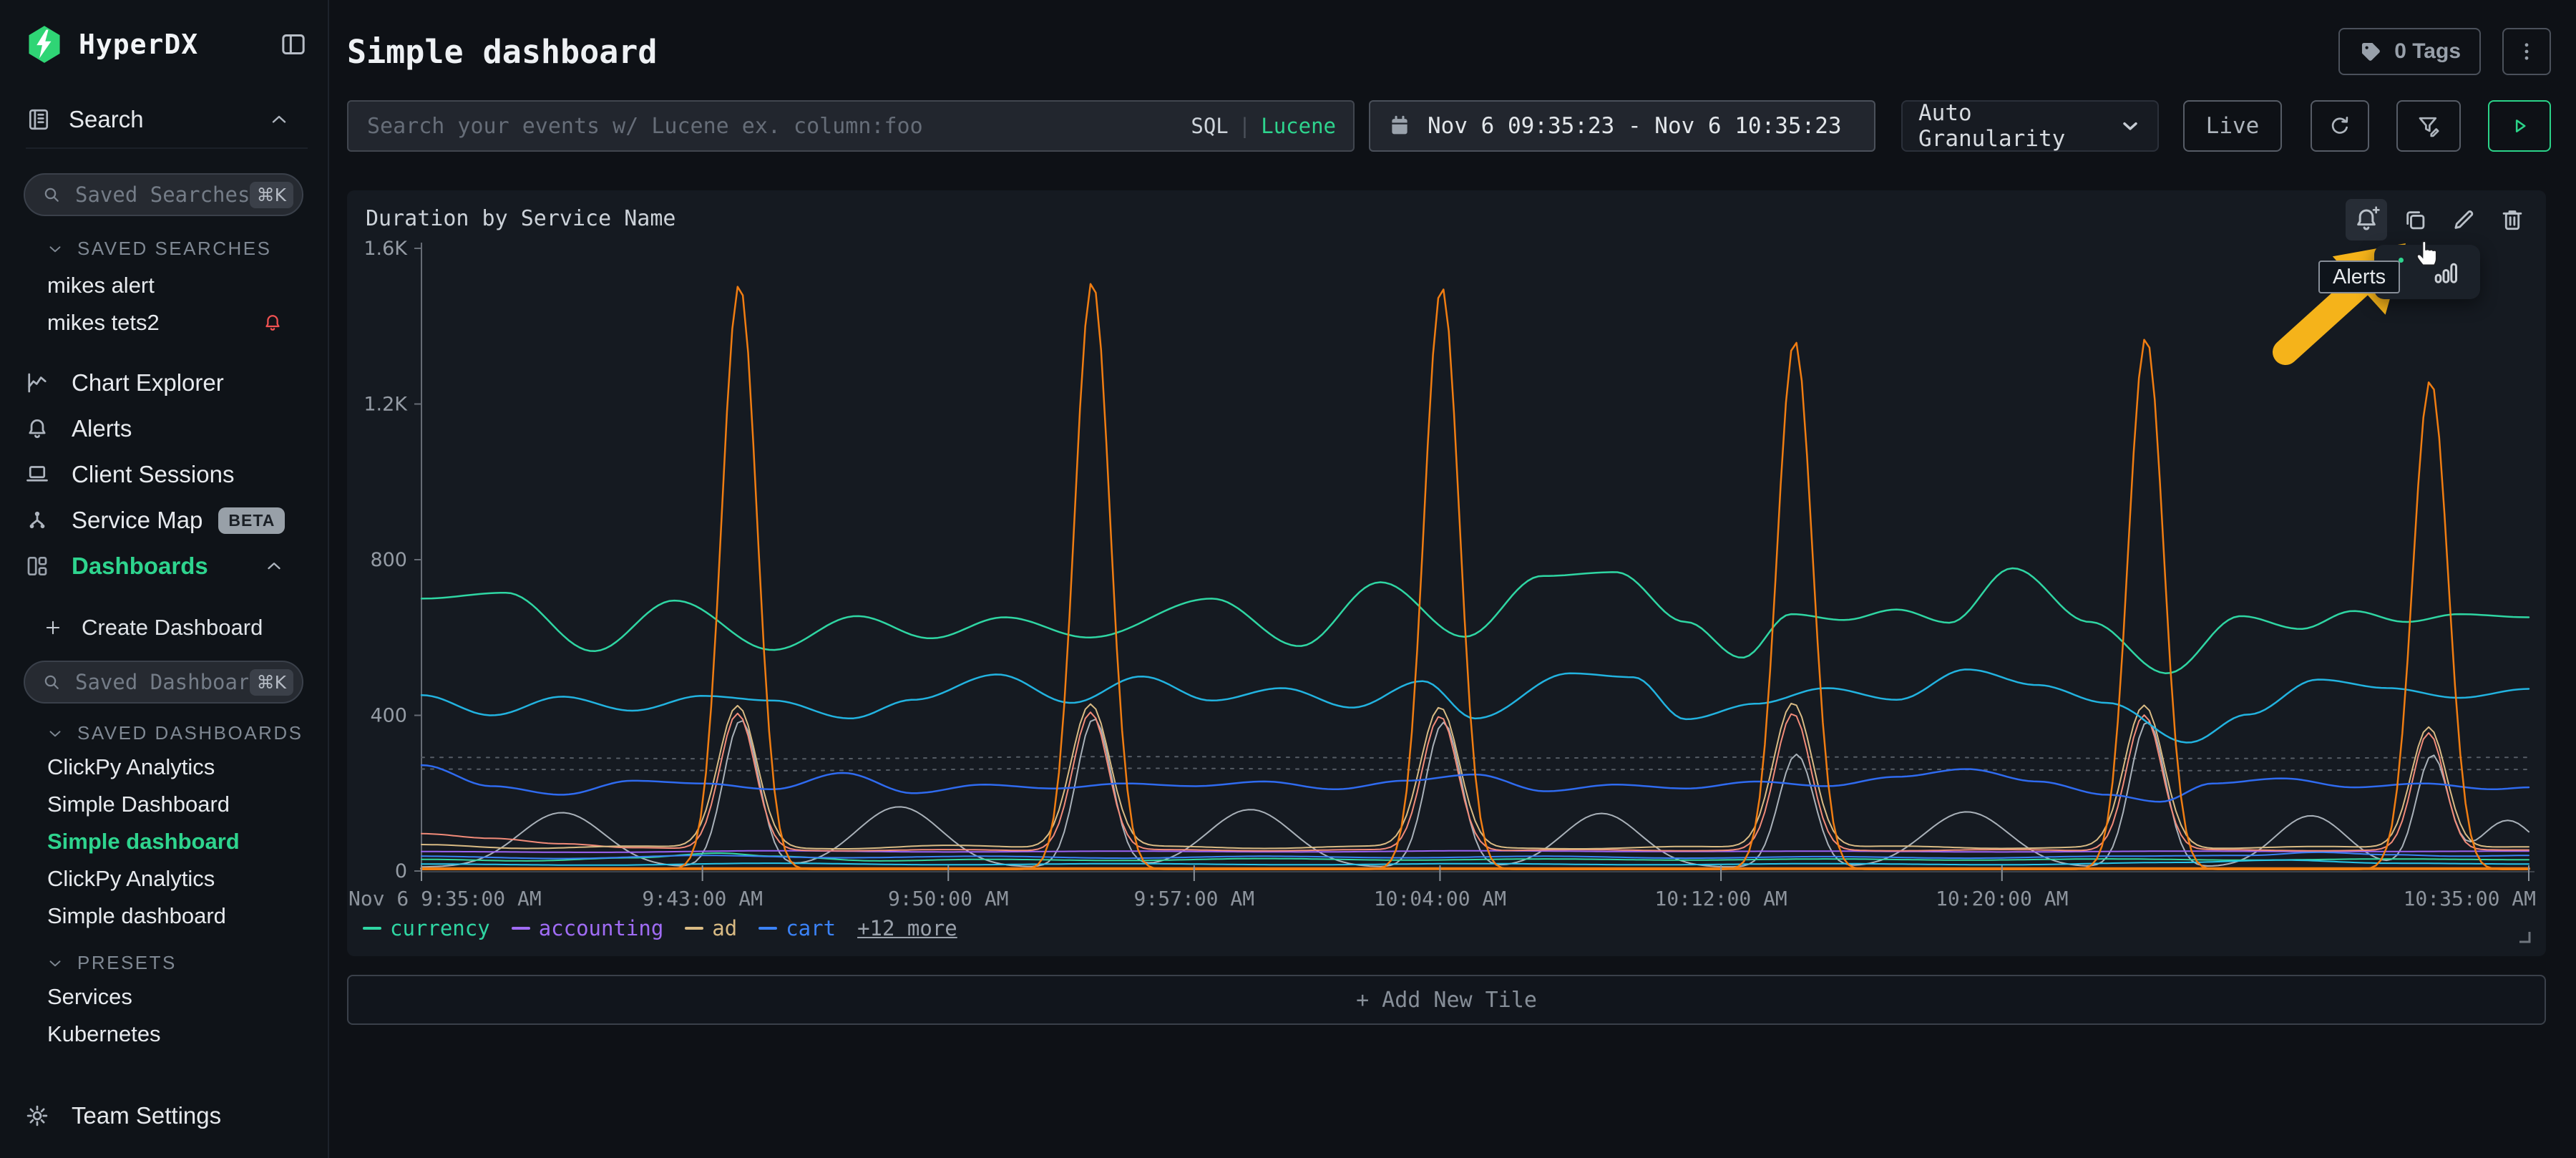 The width and height of the screenshot is (2576, 1158). I want to click on pencil-icon, so click(2463, 220).